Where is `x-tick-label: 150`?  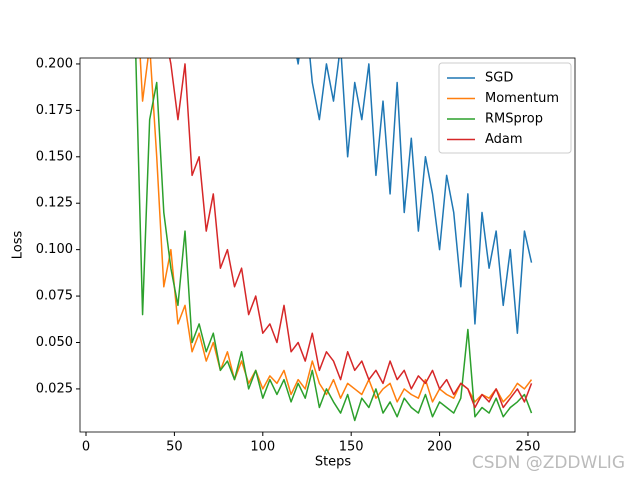
x-tick-label: 150 is located at coordinates (351, 447).